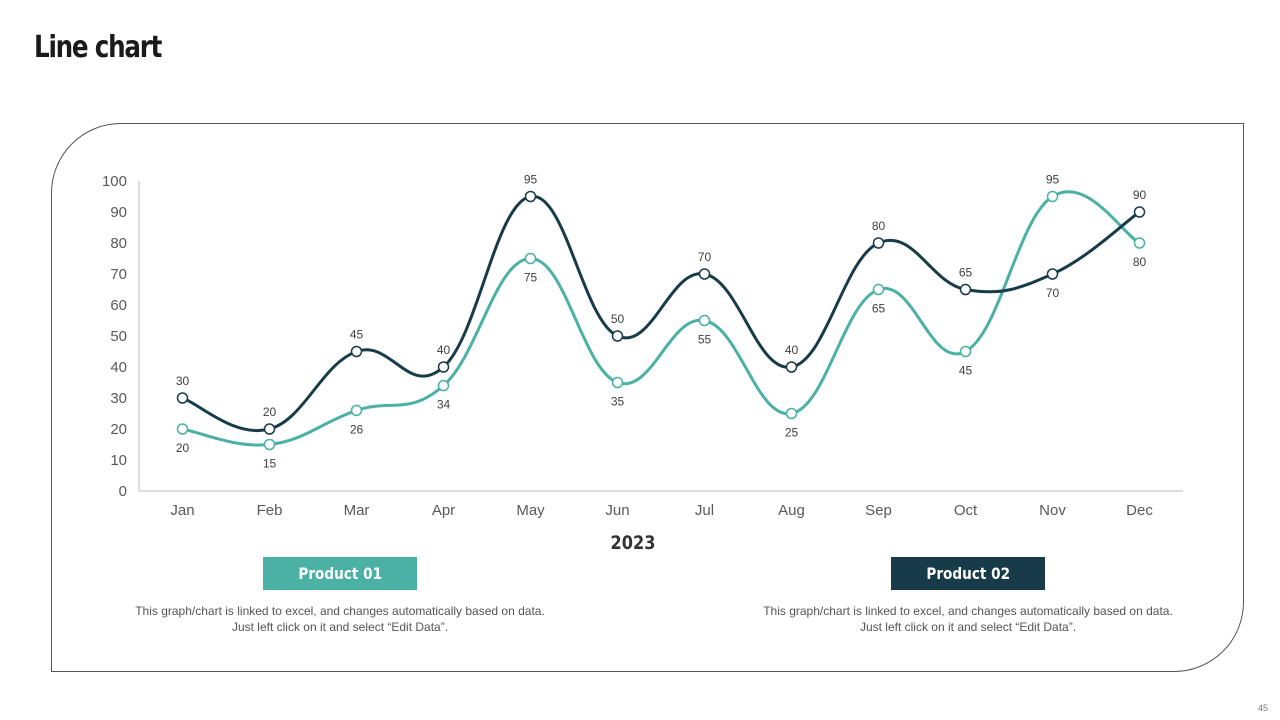  Describe the element at coordinates (704, 510) in the screenshot. I see `x-tick-label: Jul` at that location.